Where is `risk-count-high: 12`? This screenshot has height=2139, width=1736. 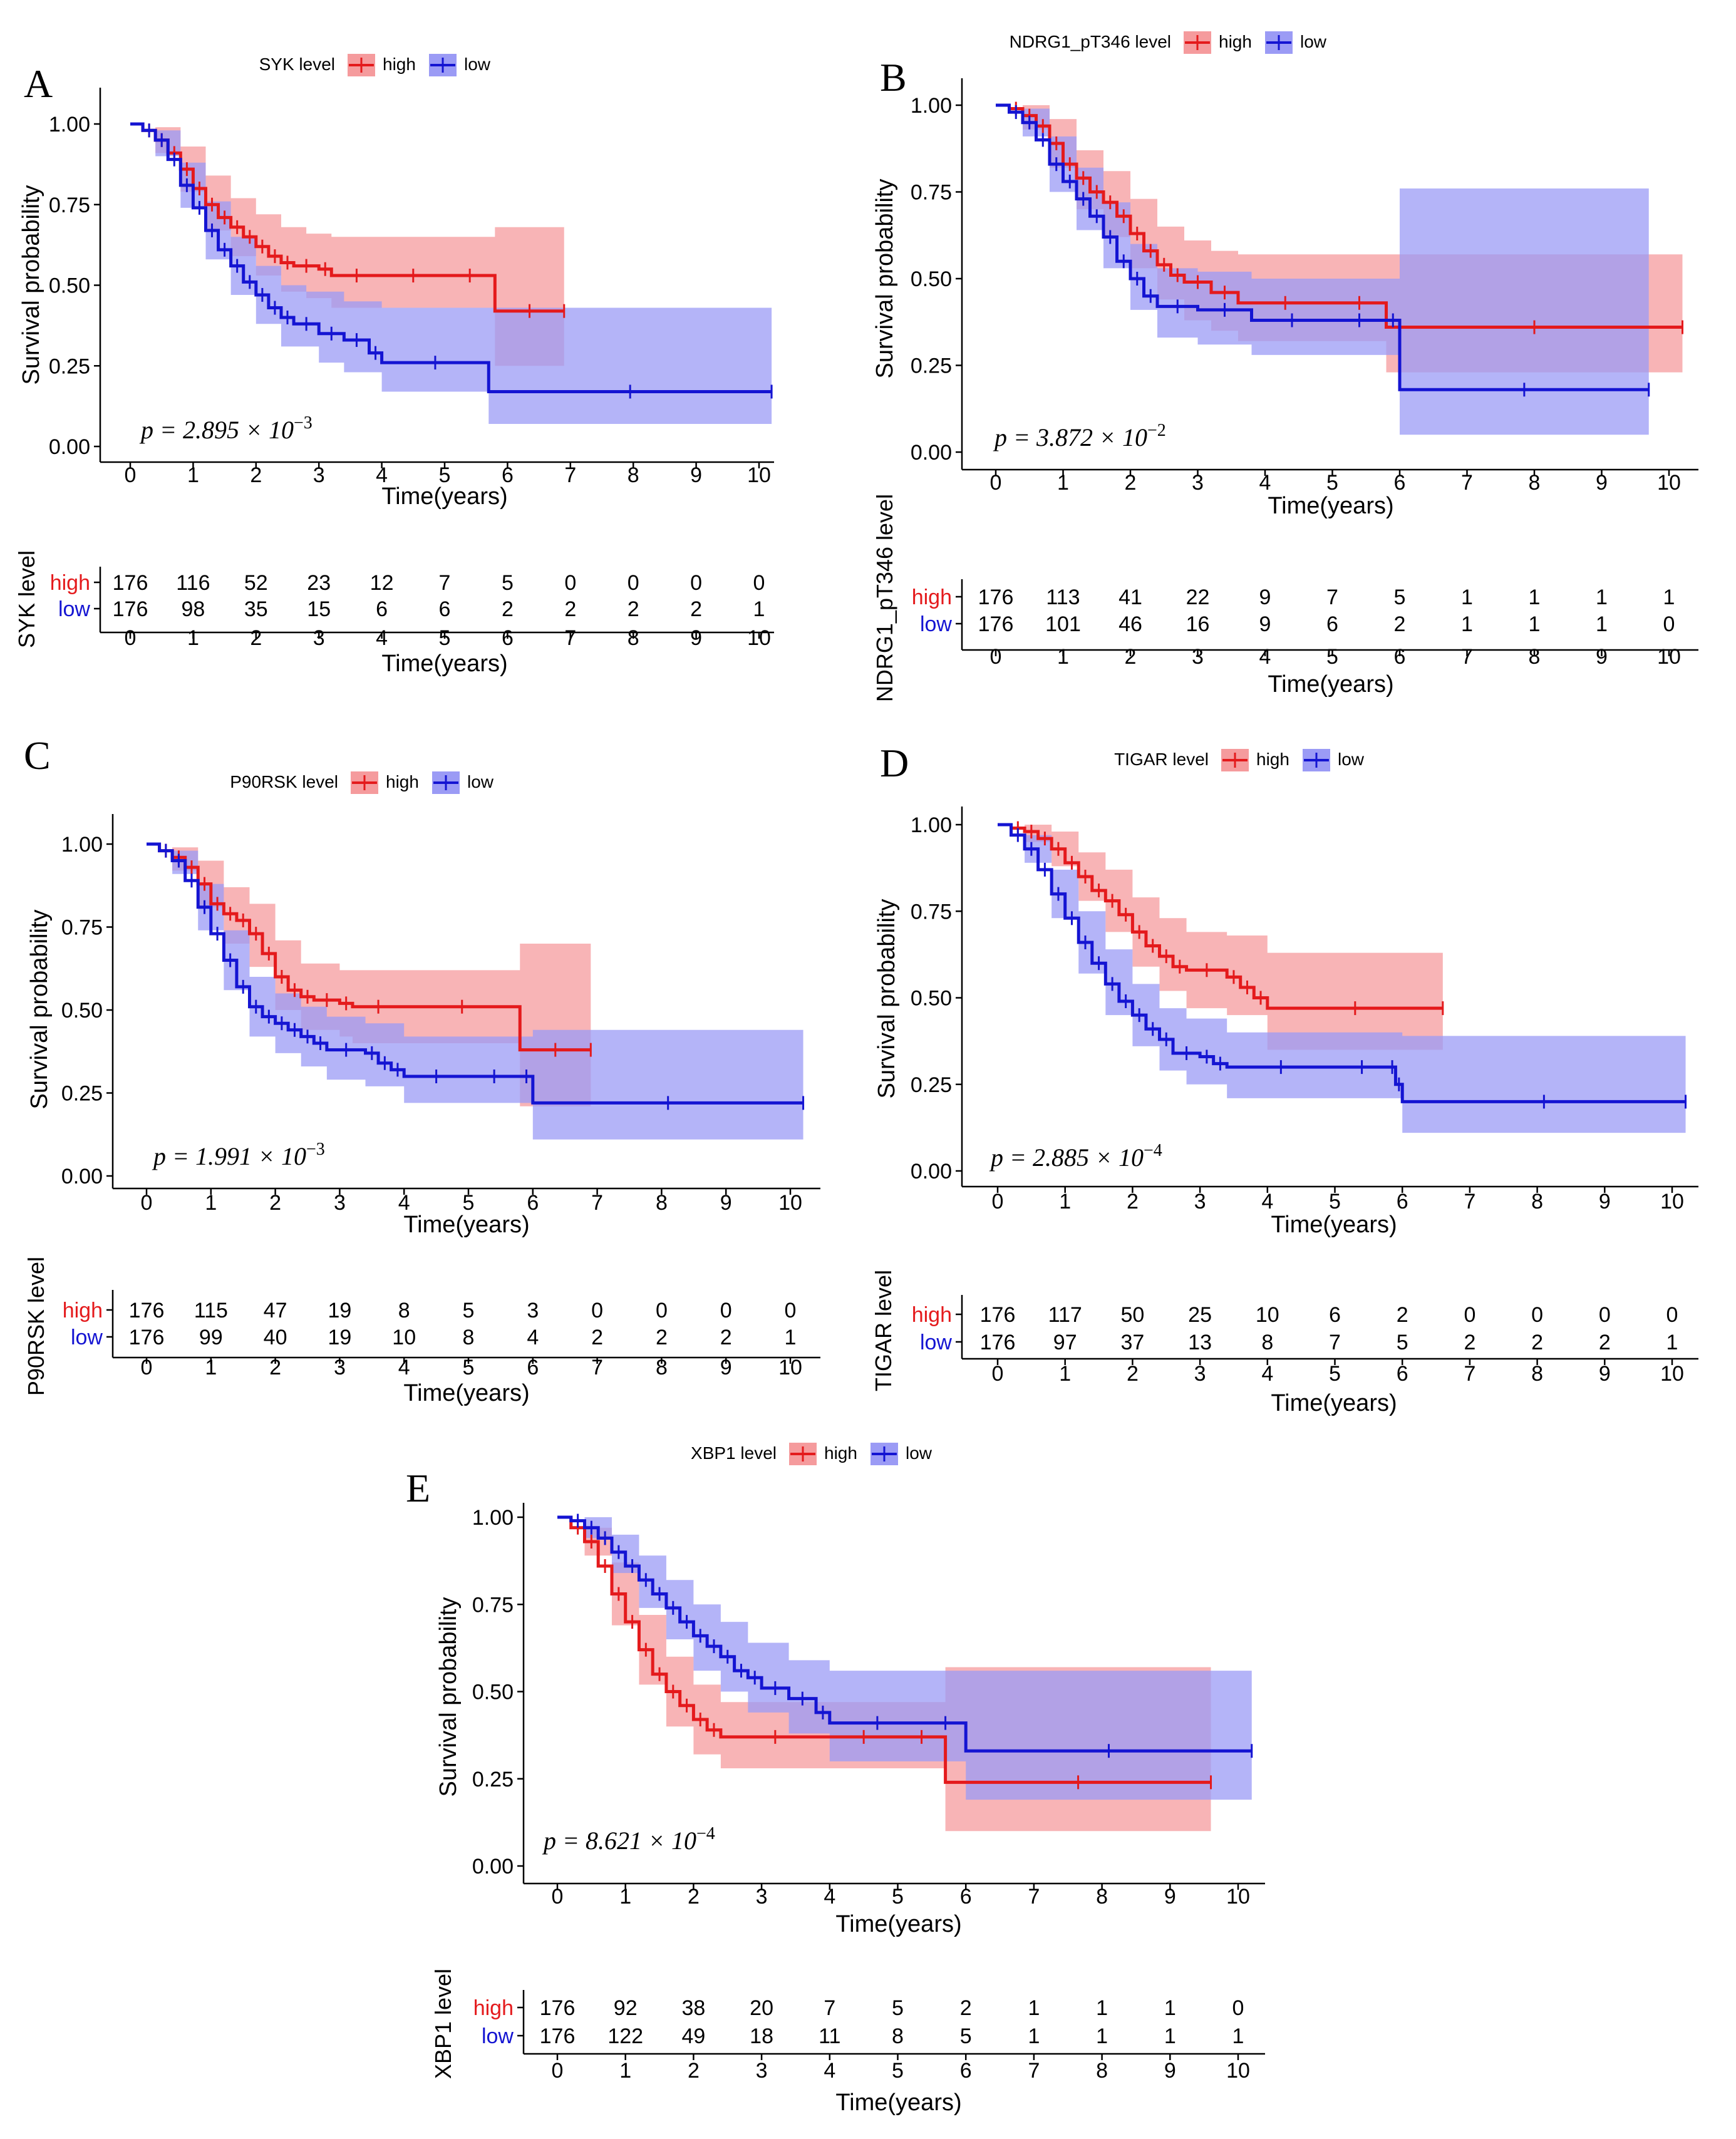 risk-count-high: 12 is located at coordinates (382, 583).